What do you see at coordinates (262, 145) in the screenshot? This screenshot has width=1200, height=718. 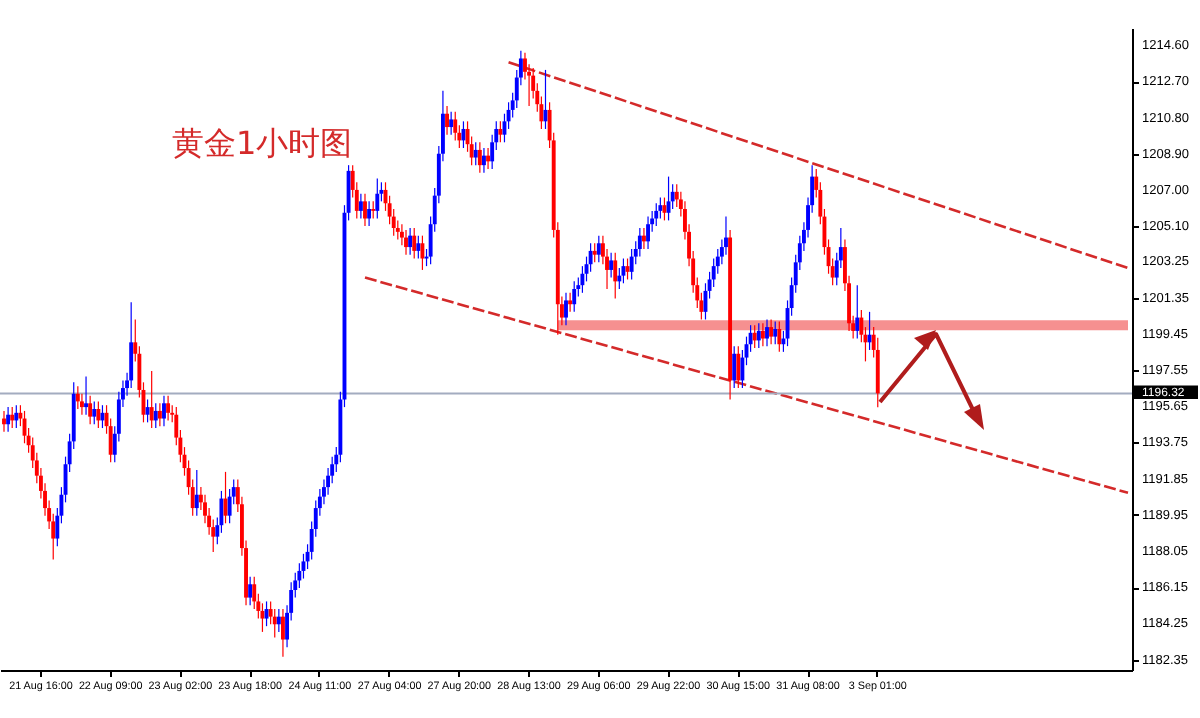 I see `text: 黄金1小时图` at bounding box center [262, 145].